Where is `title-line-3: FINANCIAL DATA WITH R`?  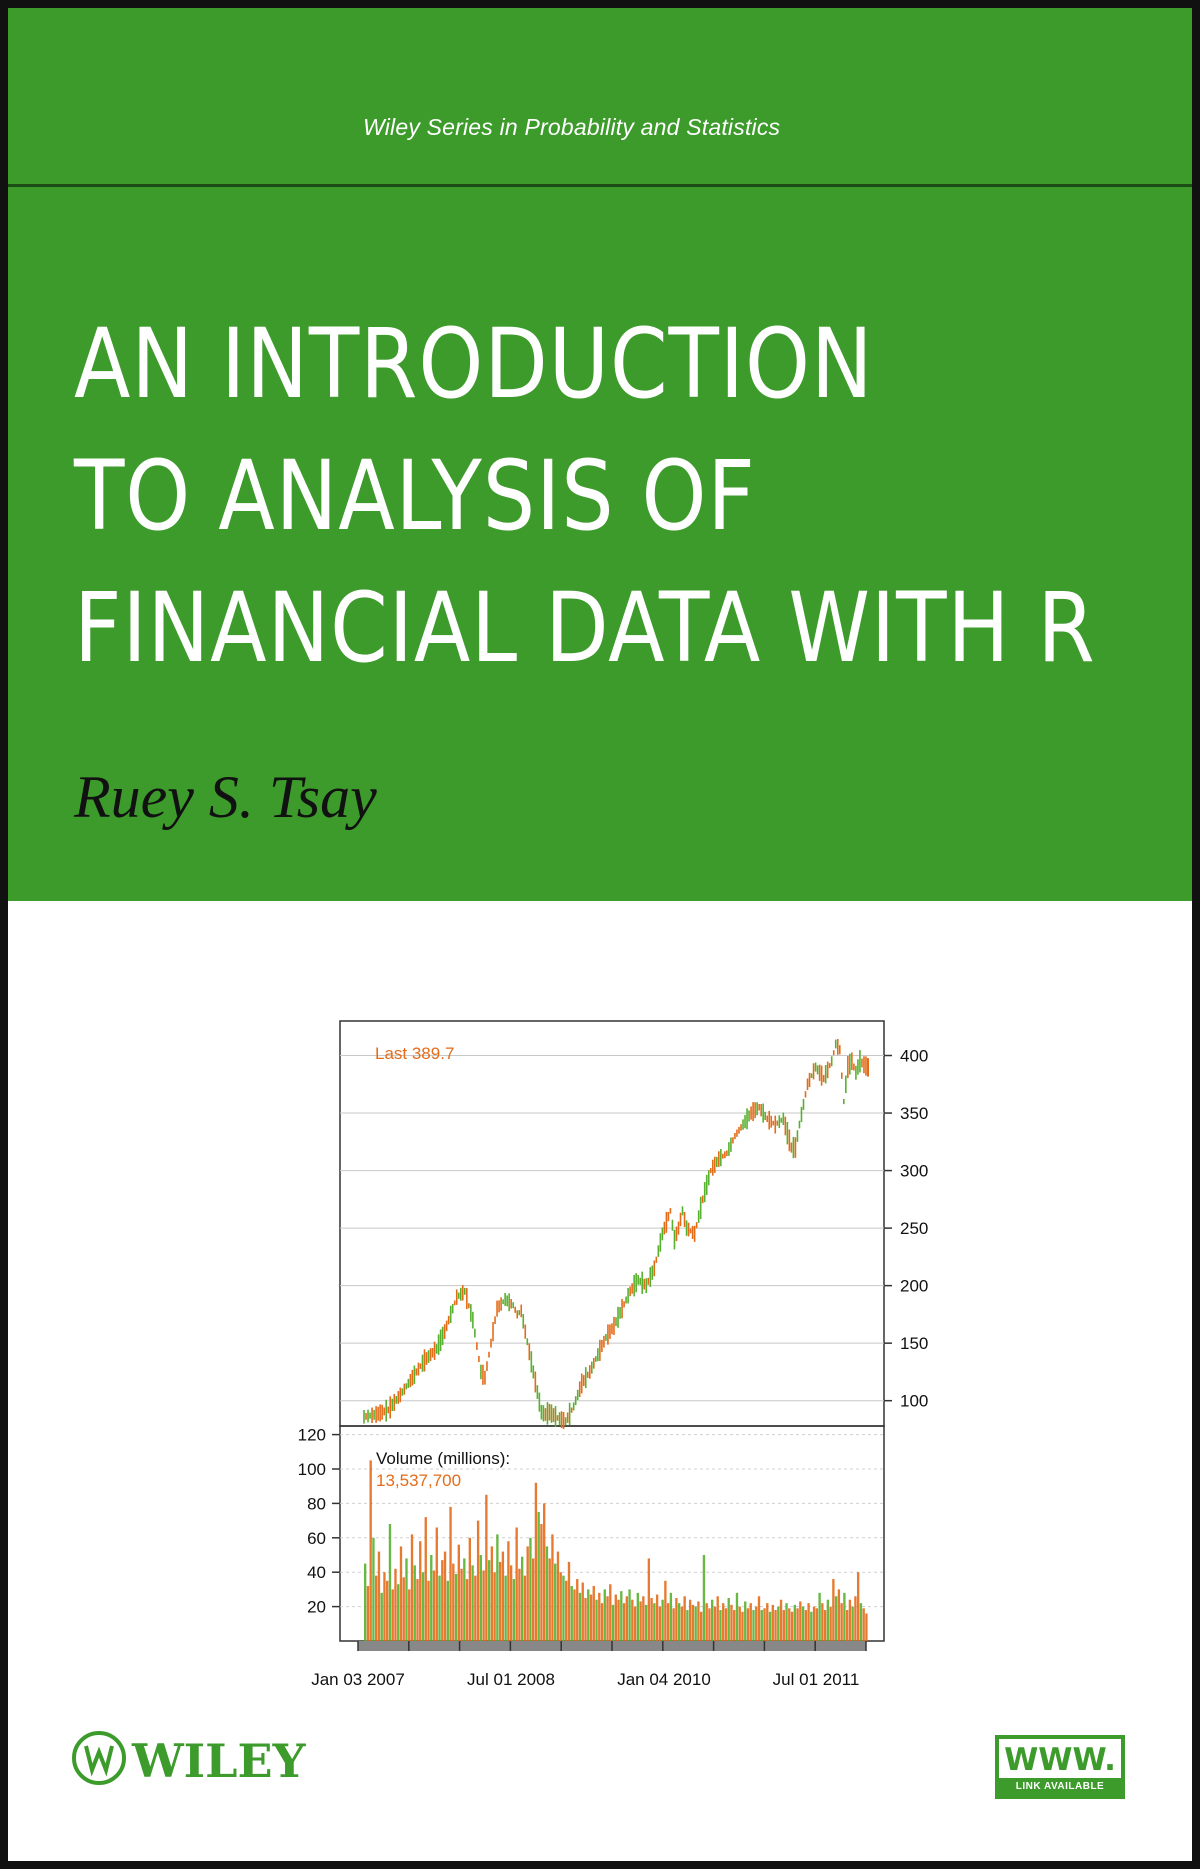 title-line-3: FINANCIAL DATA WITH R is located at coordinates (585, 628).